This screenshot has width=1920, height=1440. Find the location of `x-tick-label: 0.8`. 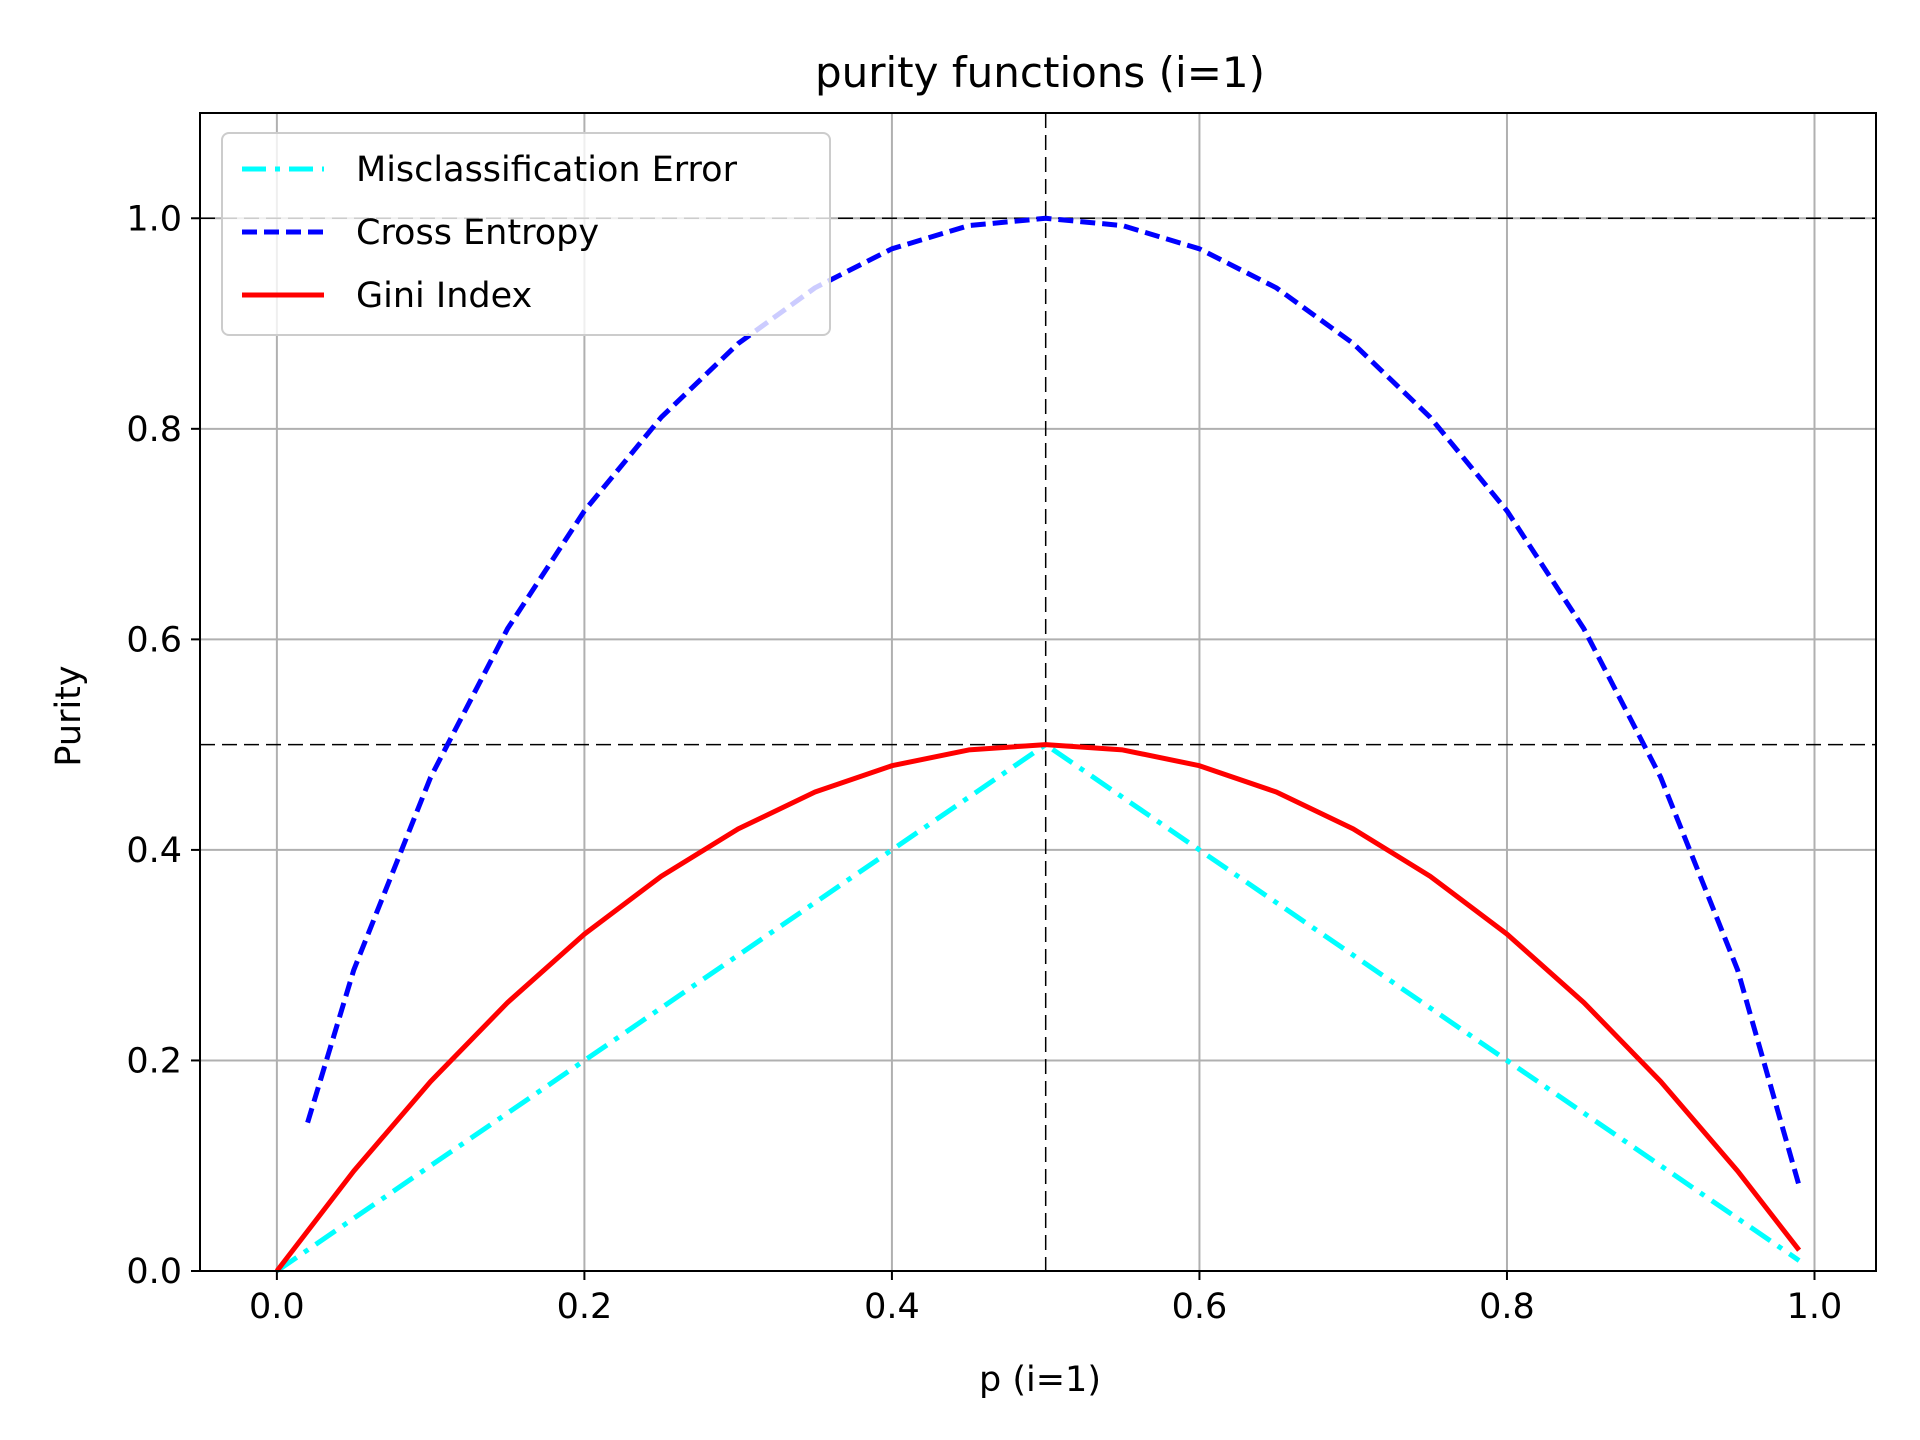

x-tick-label: 0.8 is located at coordinates (1507, 1307).